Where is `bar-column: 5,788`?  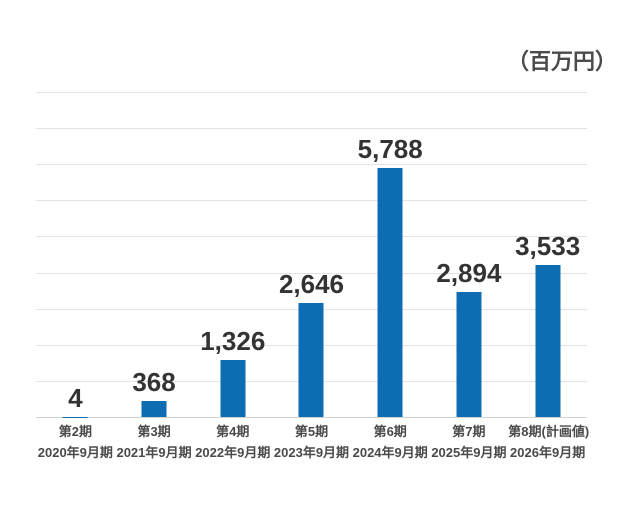
bar-column: 5,788 is located at coordinates (390, 254).